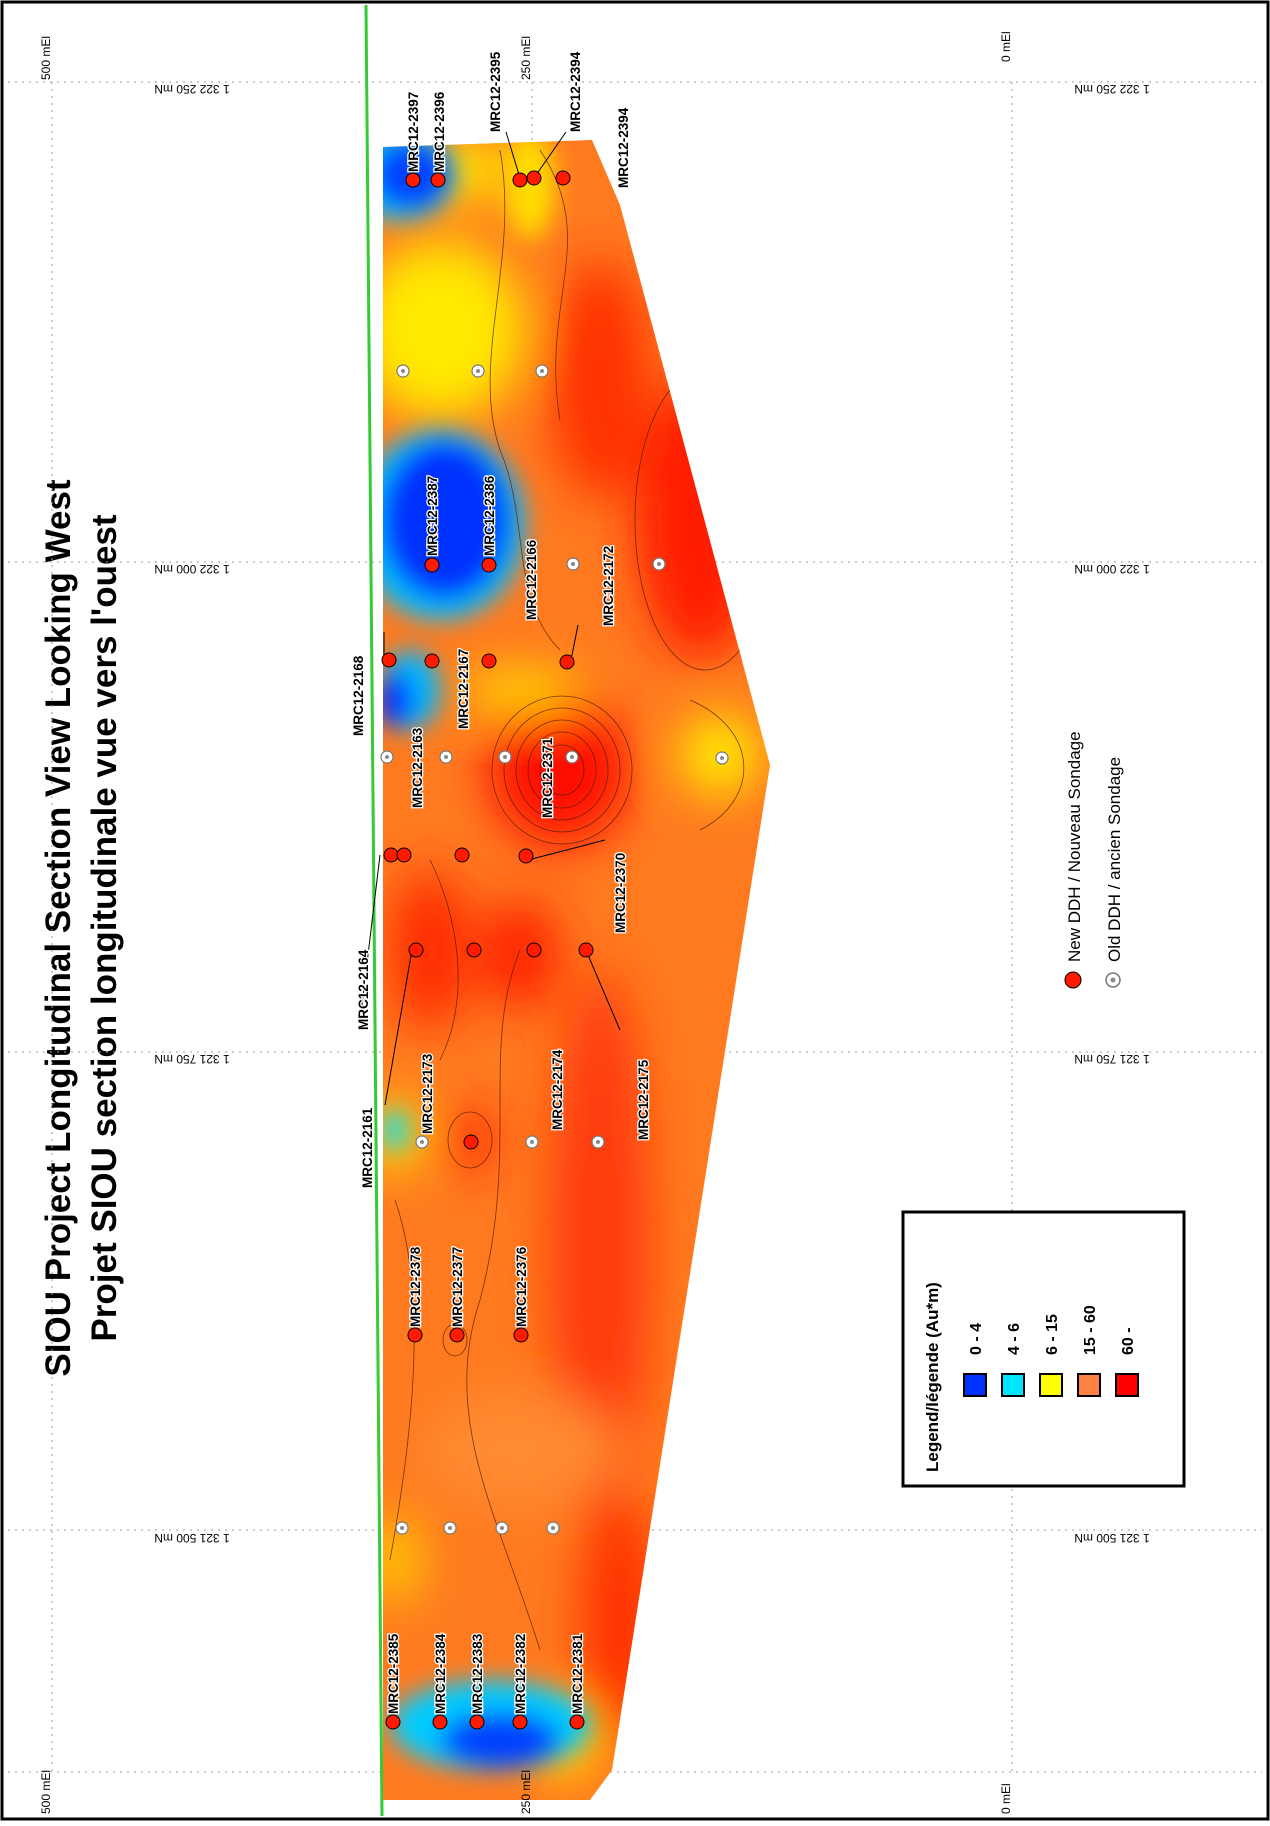 The width and height of the screenshot is (1270, 1826). Describe the element at coordinates (1006, 1798) in the screenshot. I see `elevation-label-bottom-right: 0 mEl` at that location.